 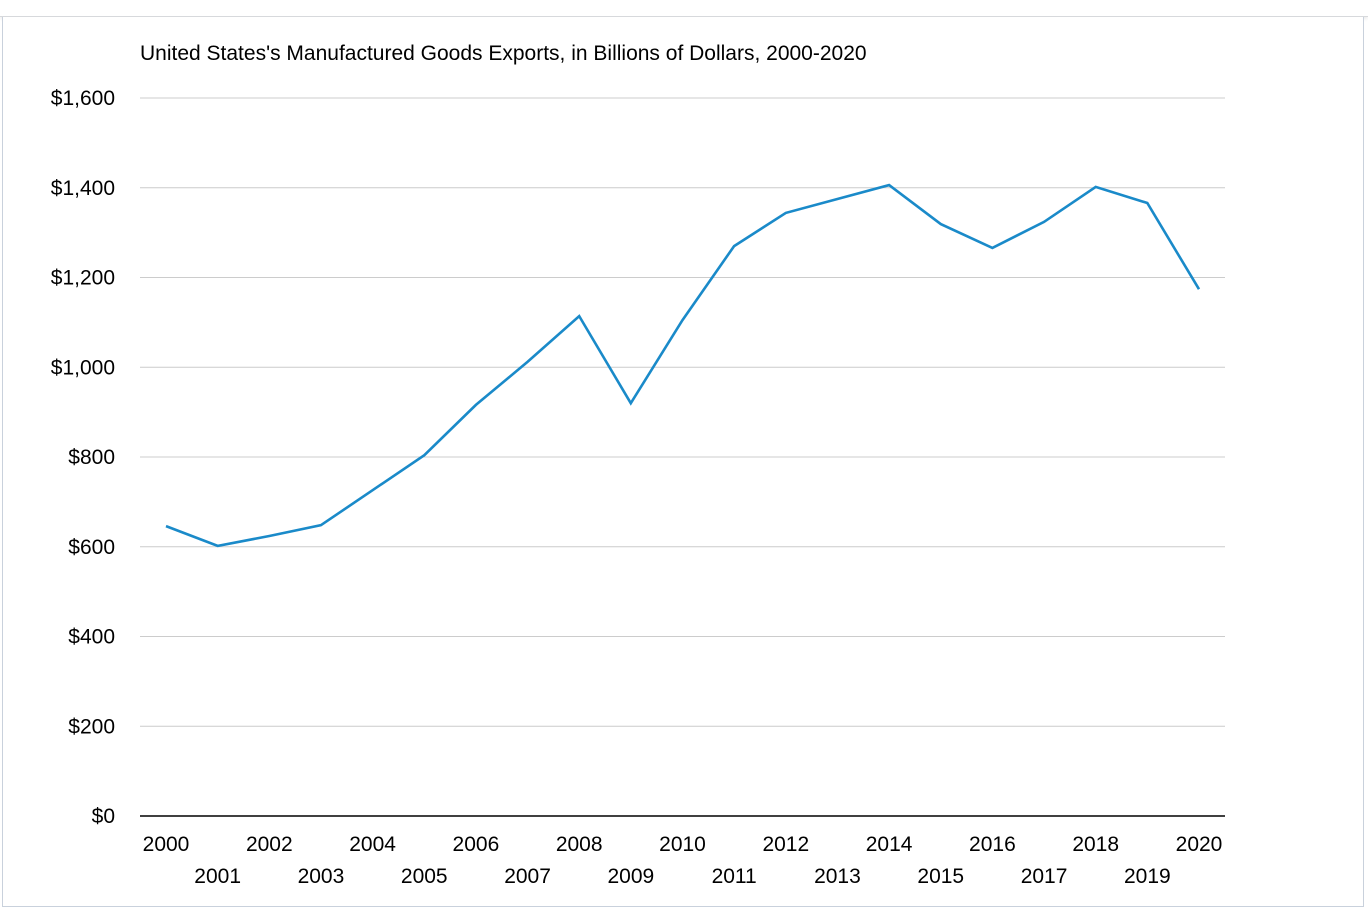 What do you see at coordinates (527, 876) in the screenshot?
I see `x-tick-label: 2007` at bounding box center [527, 876].